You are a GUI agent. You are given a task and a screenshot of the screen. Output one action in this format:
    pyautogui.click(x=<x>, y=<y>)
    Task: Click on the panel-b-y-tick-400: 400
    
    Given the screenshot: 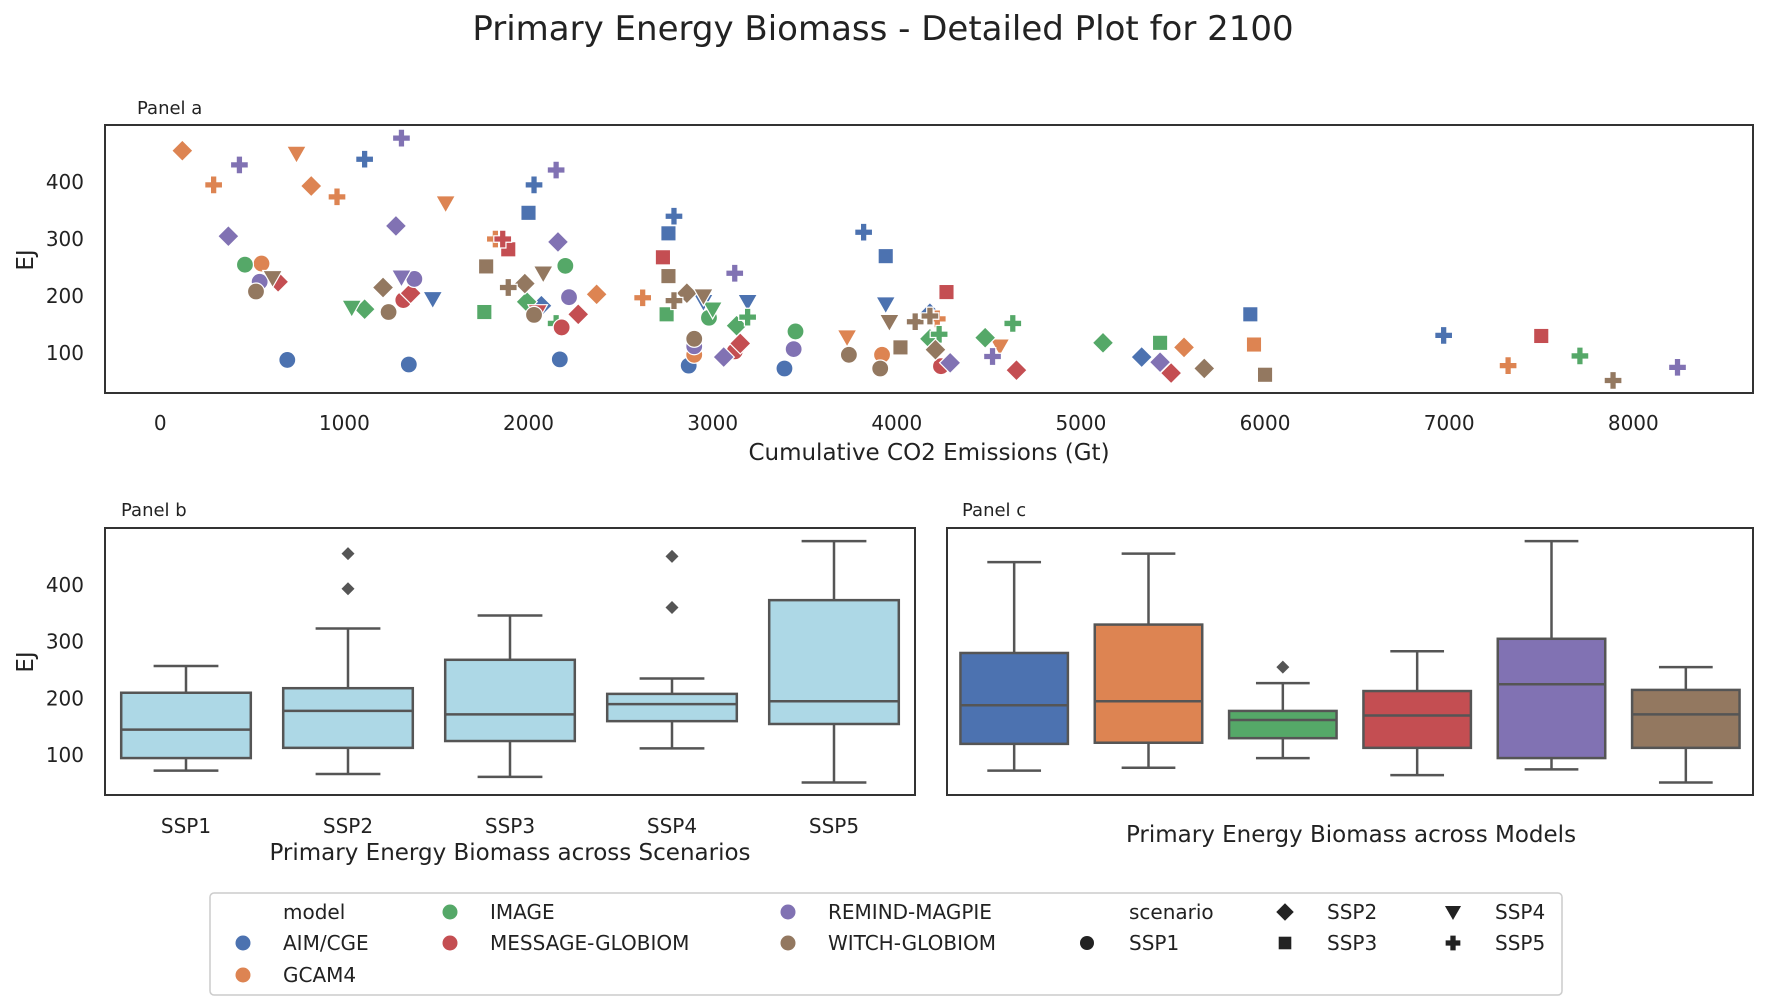 What is the action you would take?
    pyautogui.click(x=65, y=585)
    